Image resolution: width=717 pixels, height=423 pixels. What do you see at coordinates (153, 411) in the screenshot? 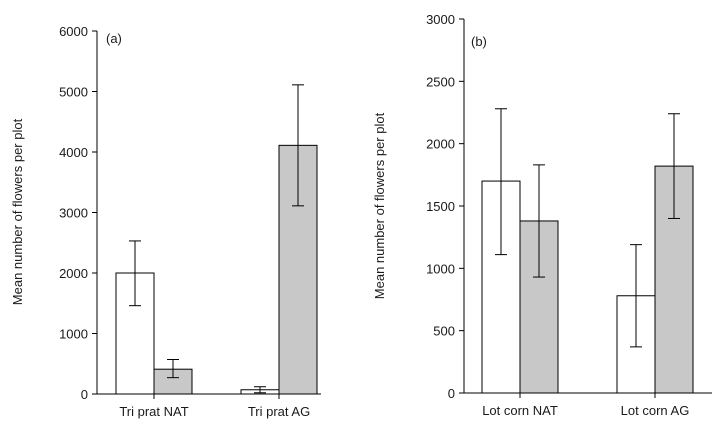
I see `x-tick-label: Tri prat NAT` at bounding box center [153, 411].